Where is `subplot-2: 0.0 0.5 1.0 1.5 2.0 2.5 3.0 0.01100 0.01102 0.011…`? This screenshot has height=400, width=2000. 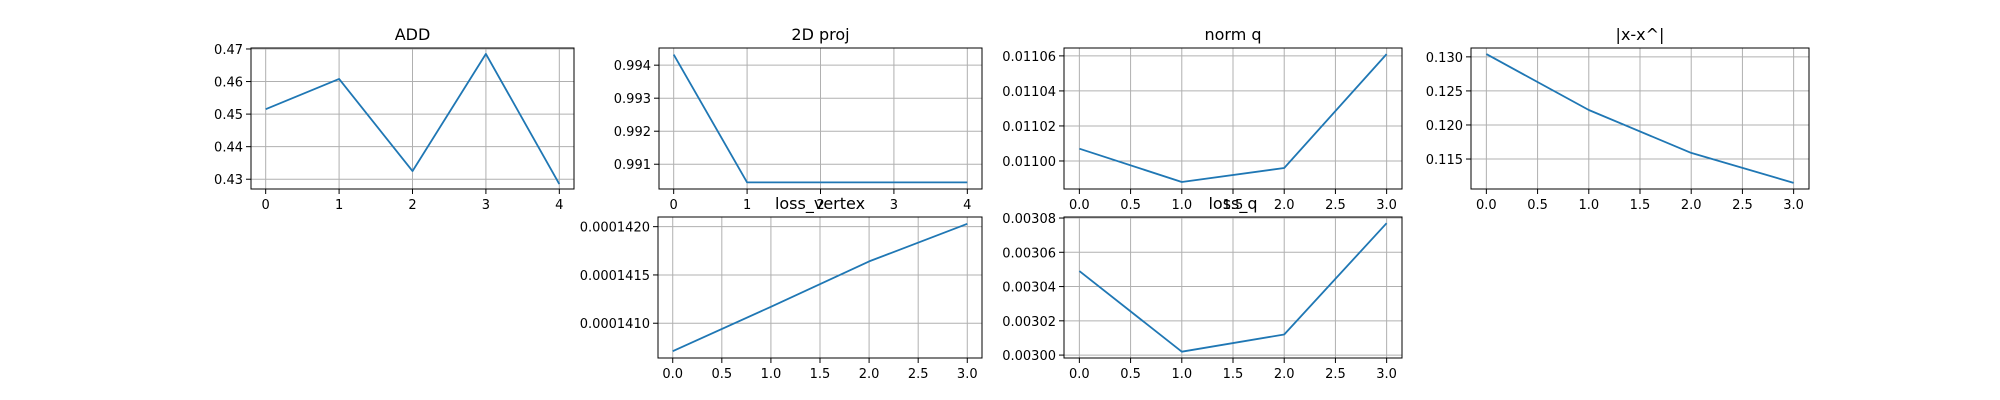 subplot-2: 0.0 0.5 1.0 1.5 2.0 2.5 3.0 0.01100 0.01102 0.011… is located at coordinates (1202, 119).